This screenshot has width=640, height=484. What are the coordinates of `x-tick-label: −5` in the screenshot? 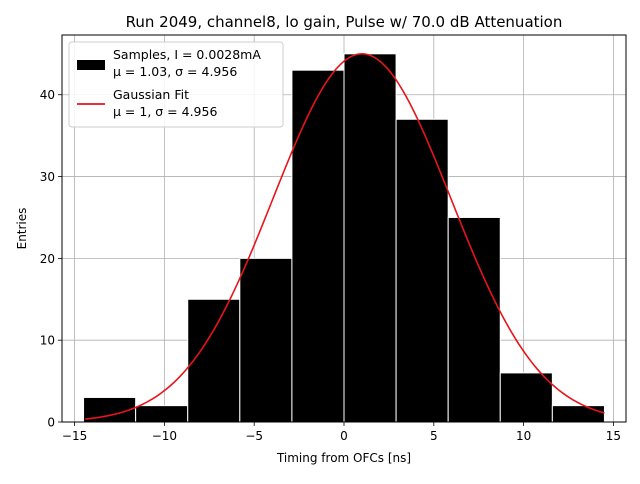 It's located at (254, 436).